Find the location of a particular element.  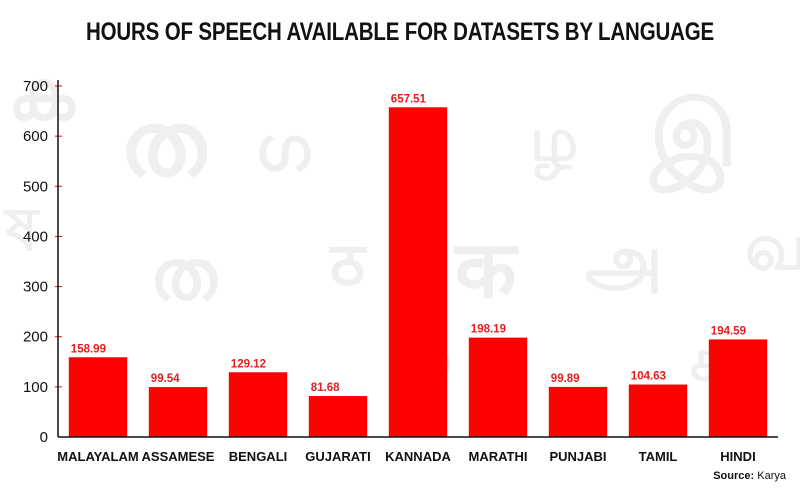

bg-glyph: ठ is located at coordinates (347, 265).